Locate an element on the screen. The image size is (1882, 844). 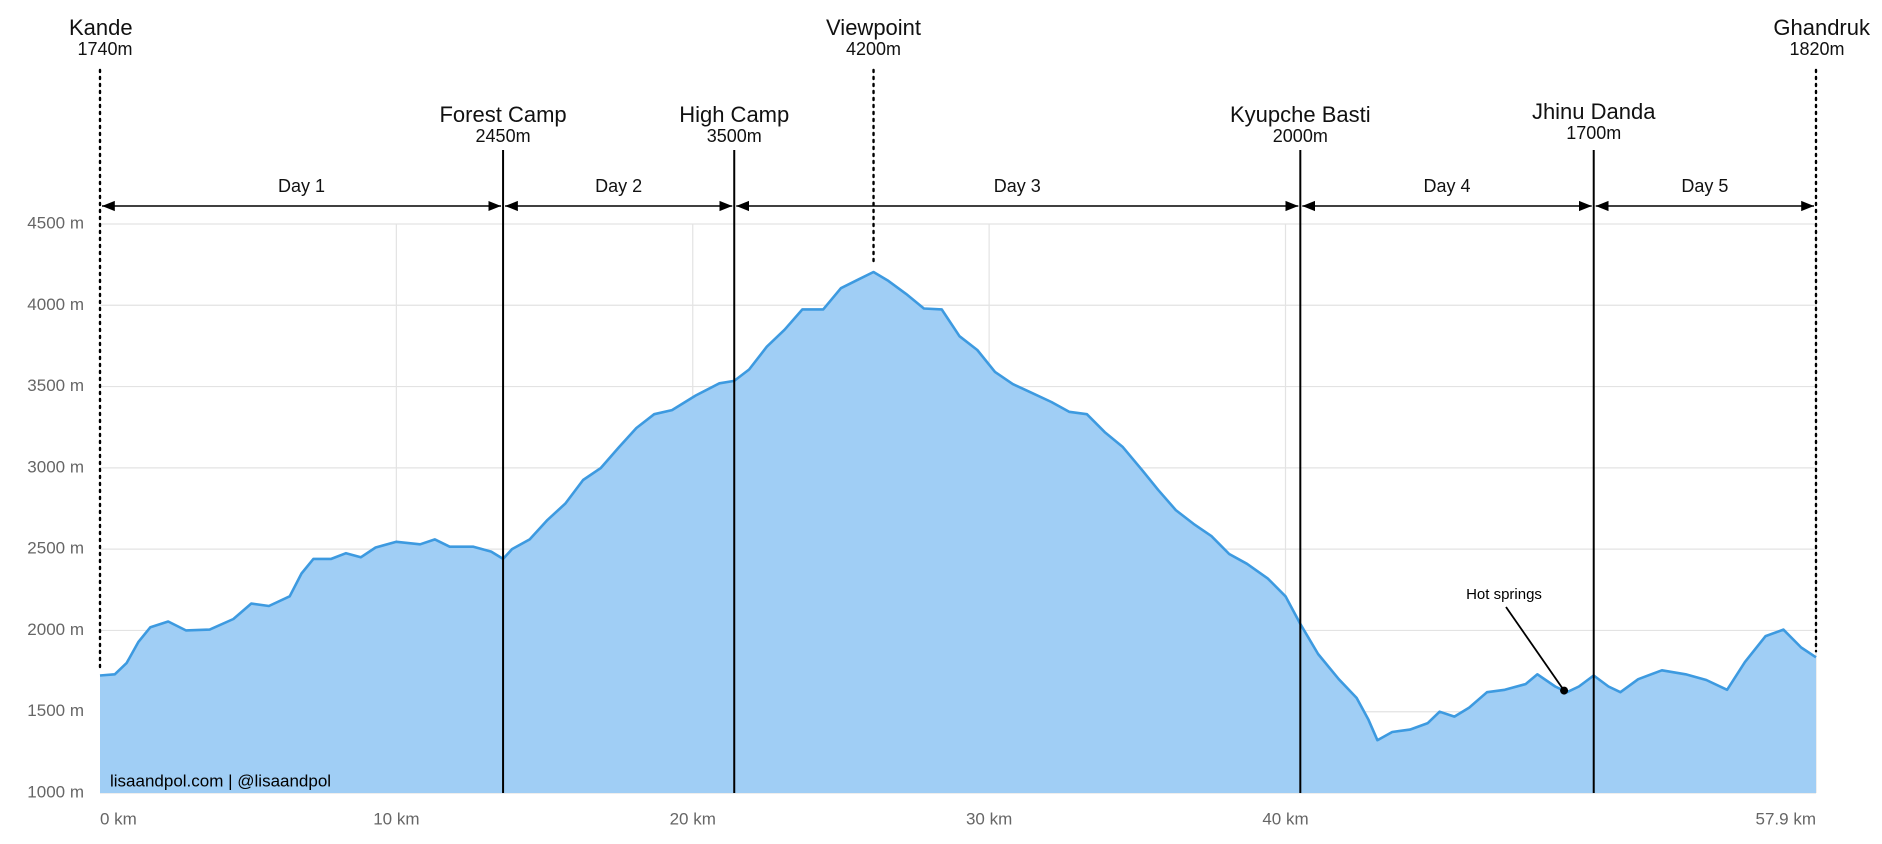
waypoint-elevation: 1820m is located at coordinates (1816, 49).